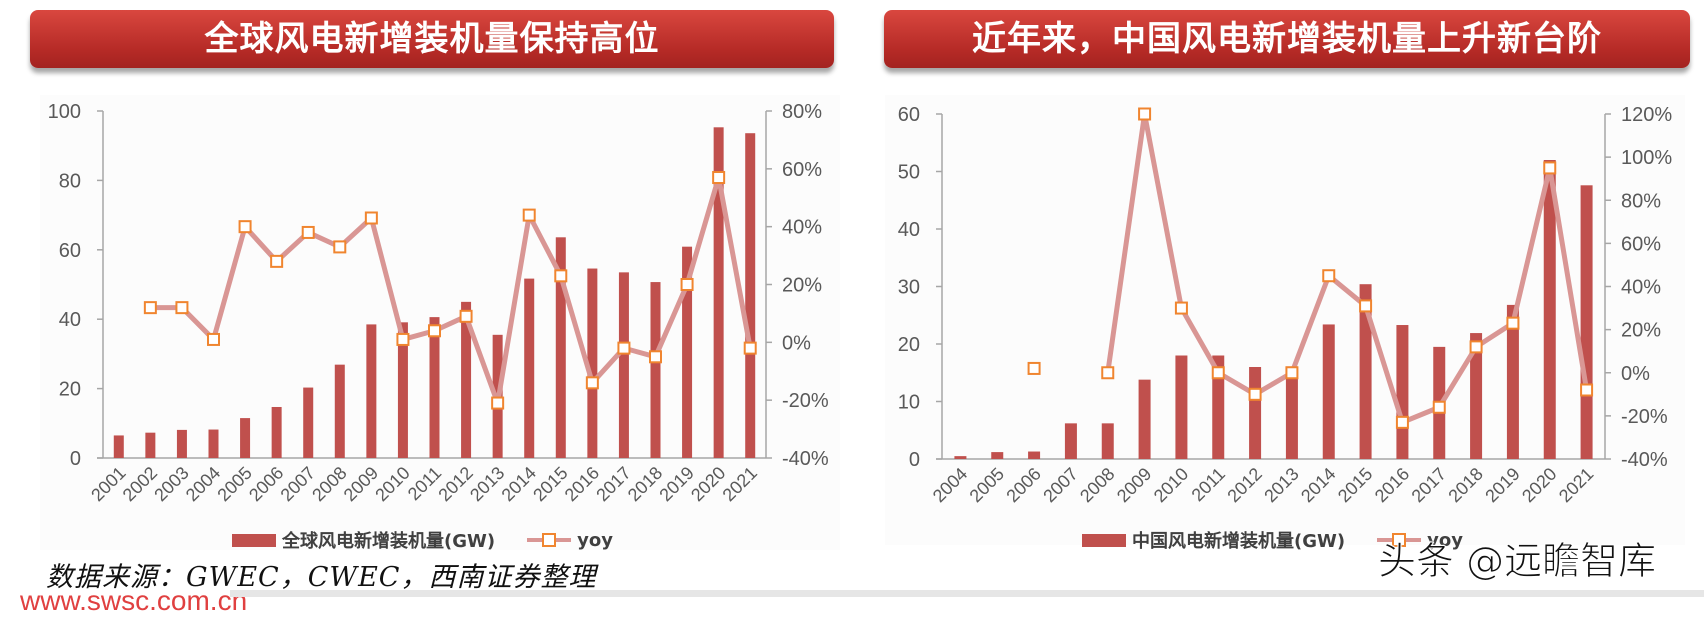 This screenshot has height=617, width=1704. Describe the element at coordinates (1517, 561) in the screenshot. I see `toutiao-watermark: 头条 @远瞻智库` at that location.